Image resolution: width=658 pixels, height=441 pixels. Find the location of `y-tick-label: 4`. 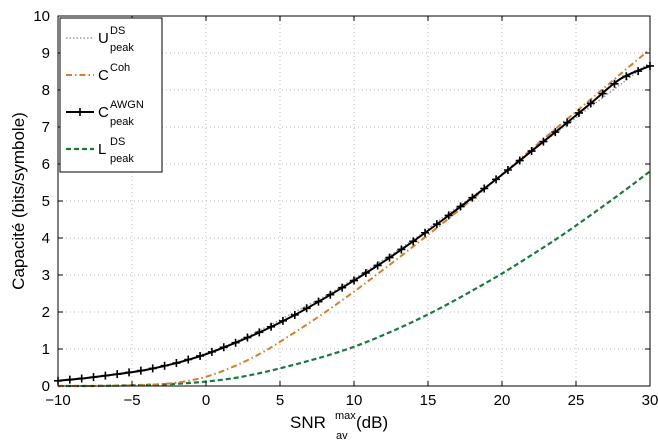

y-tick-label: 4 is located at coordinates (46, 238).